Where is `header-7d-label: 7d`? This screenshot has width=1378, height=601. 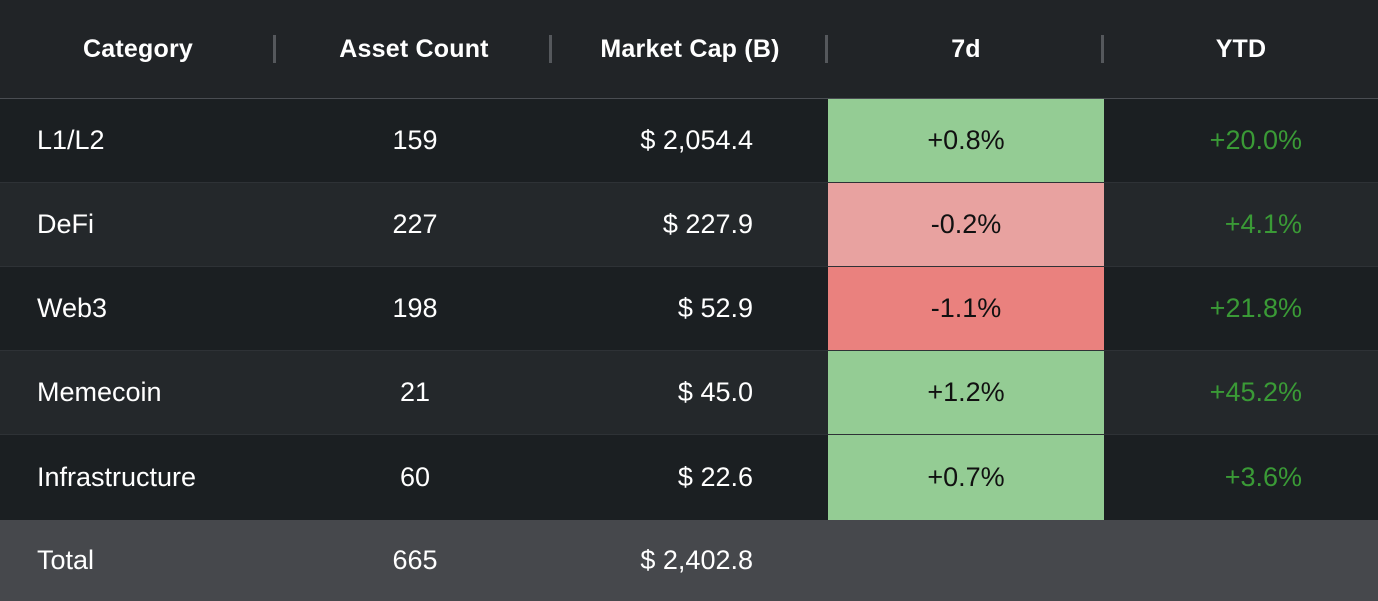 header-7d-label: 7d is located at coordinates (966, 48).